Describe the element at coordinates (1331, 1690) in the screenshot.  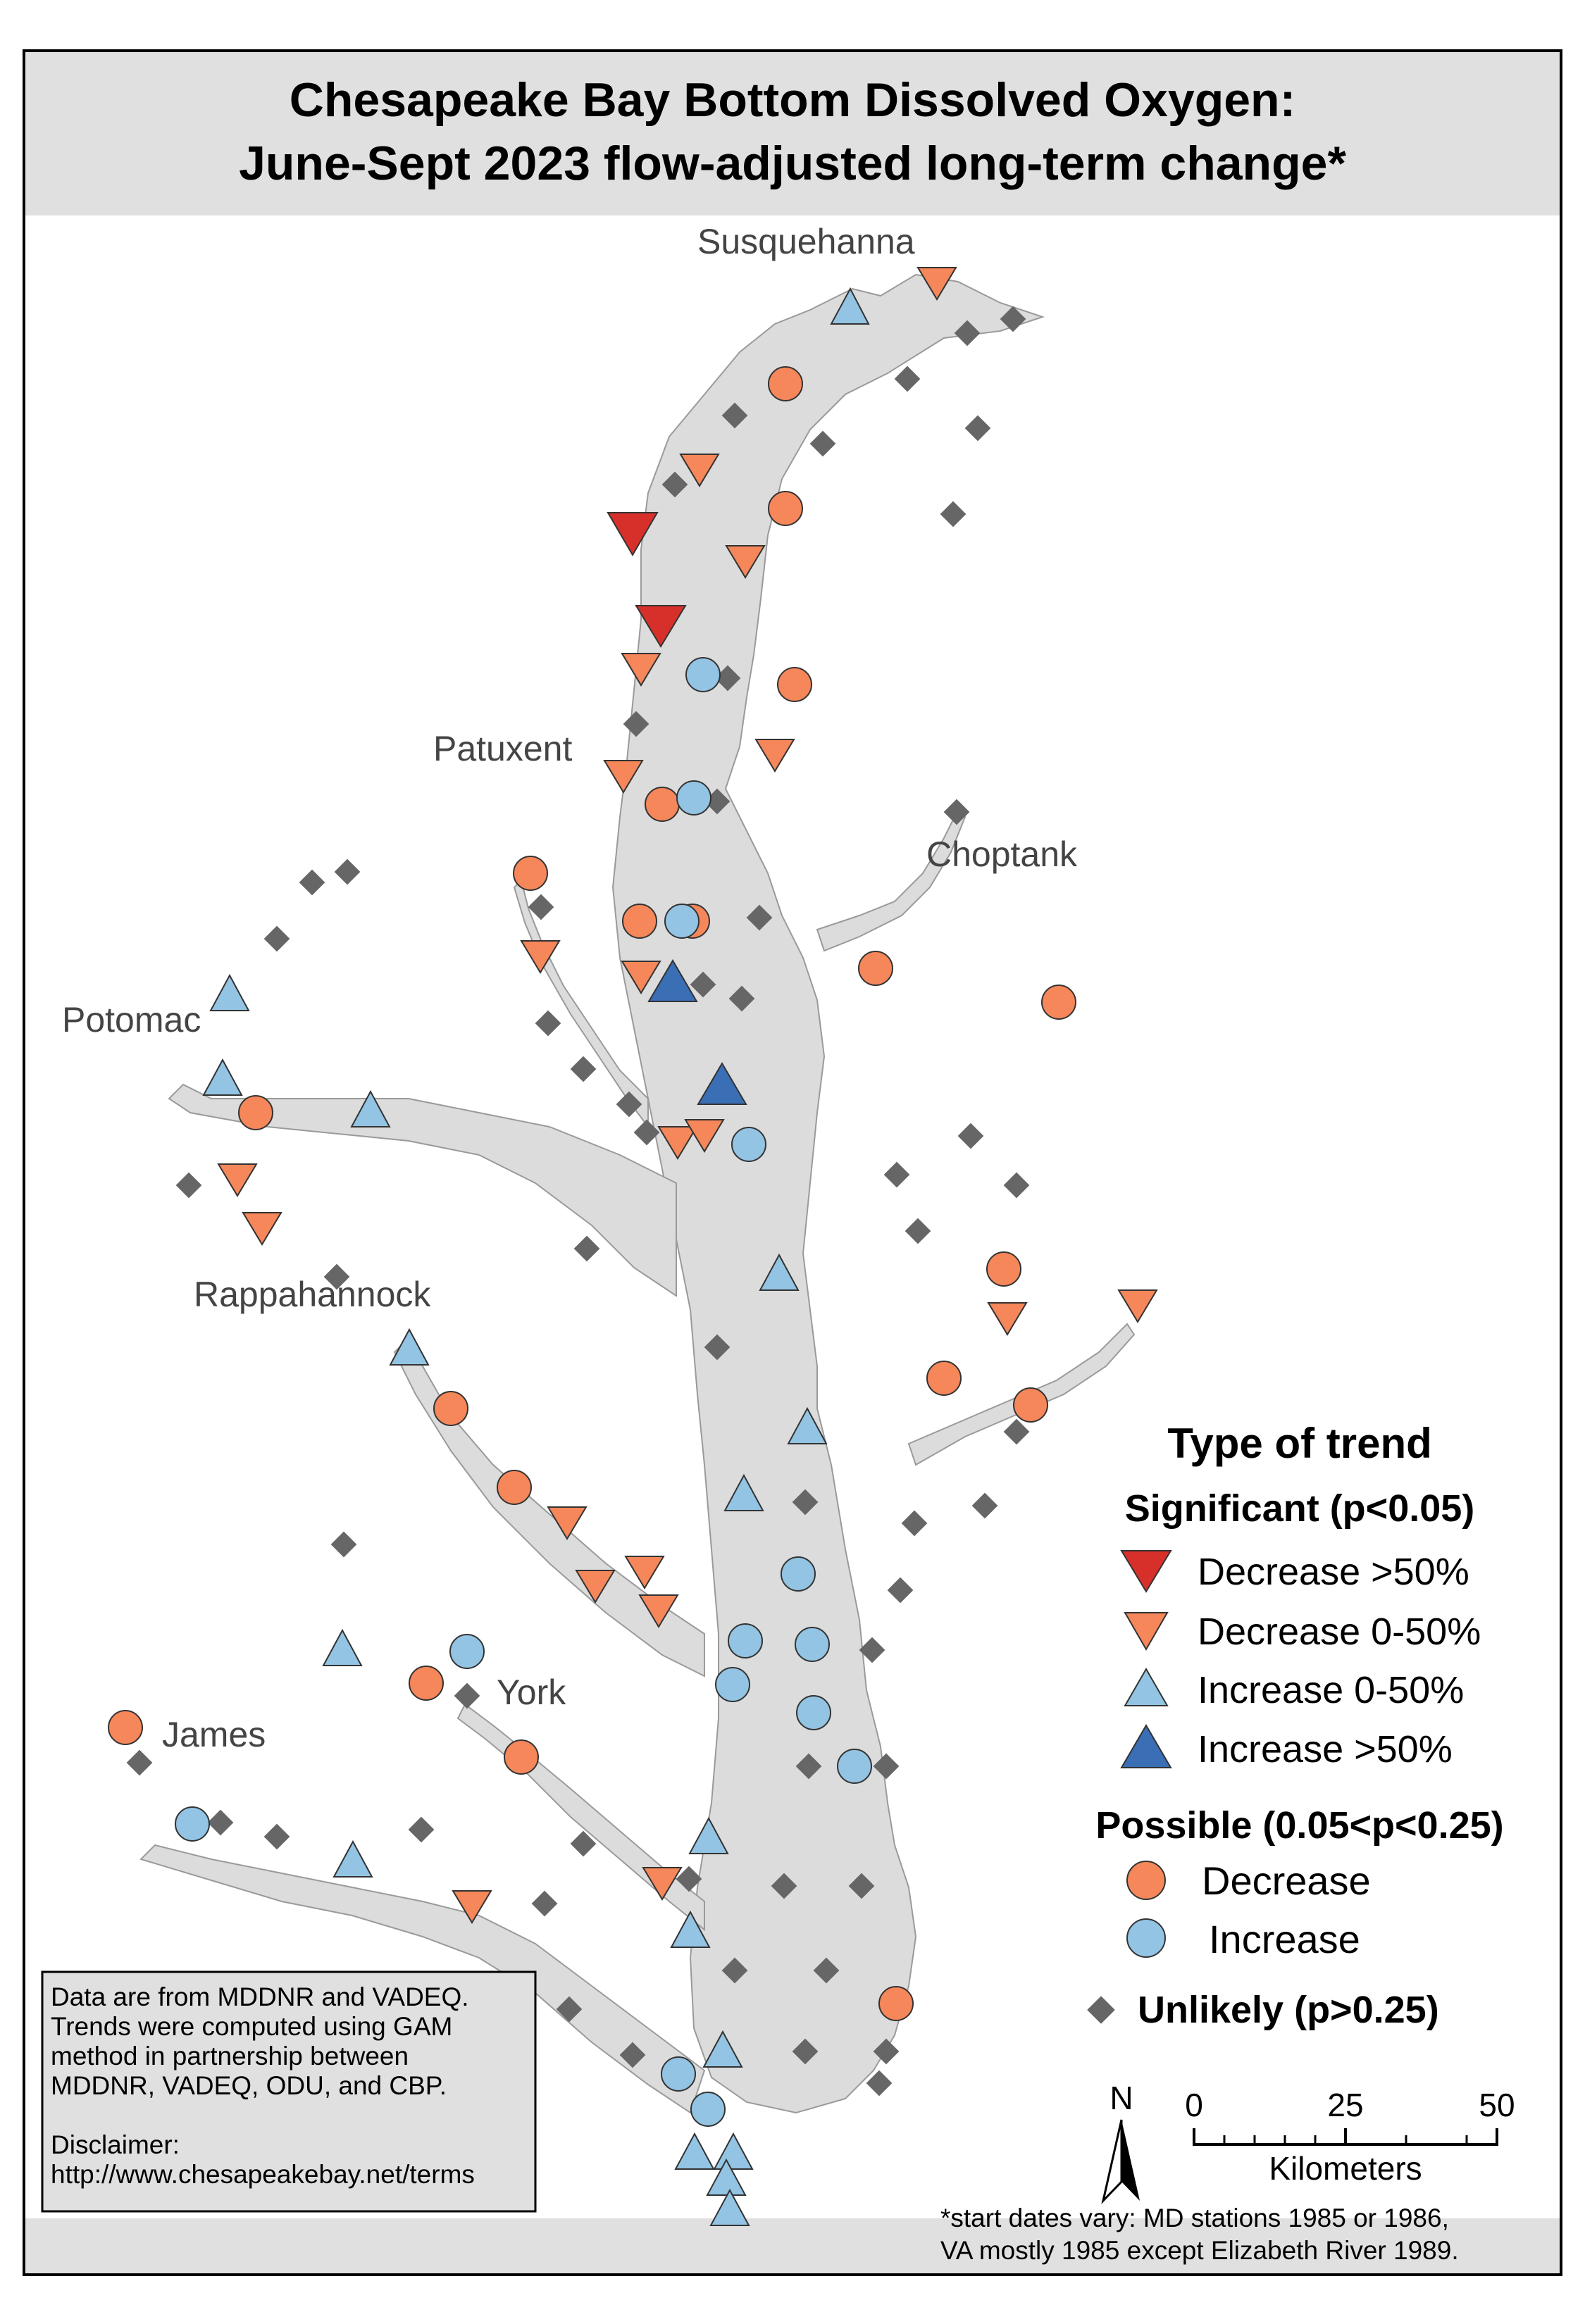
I see `legend-sig-increase-minor-label: Increase 0-50%` at that location.